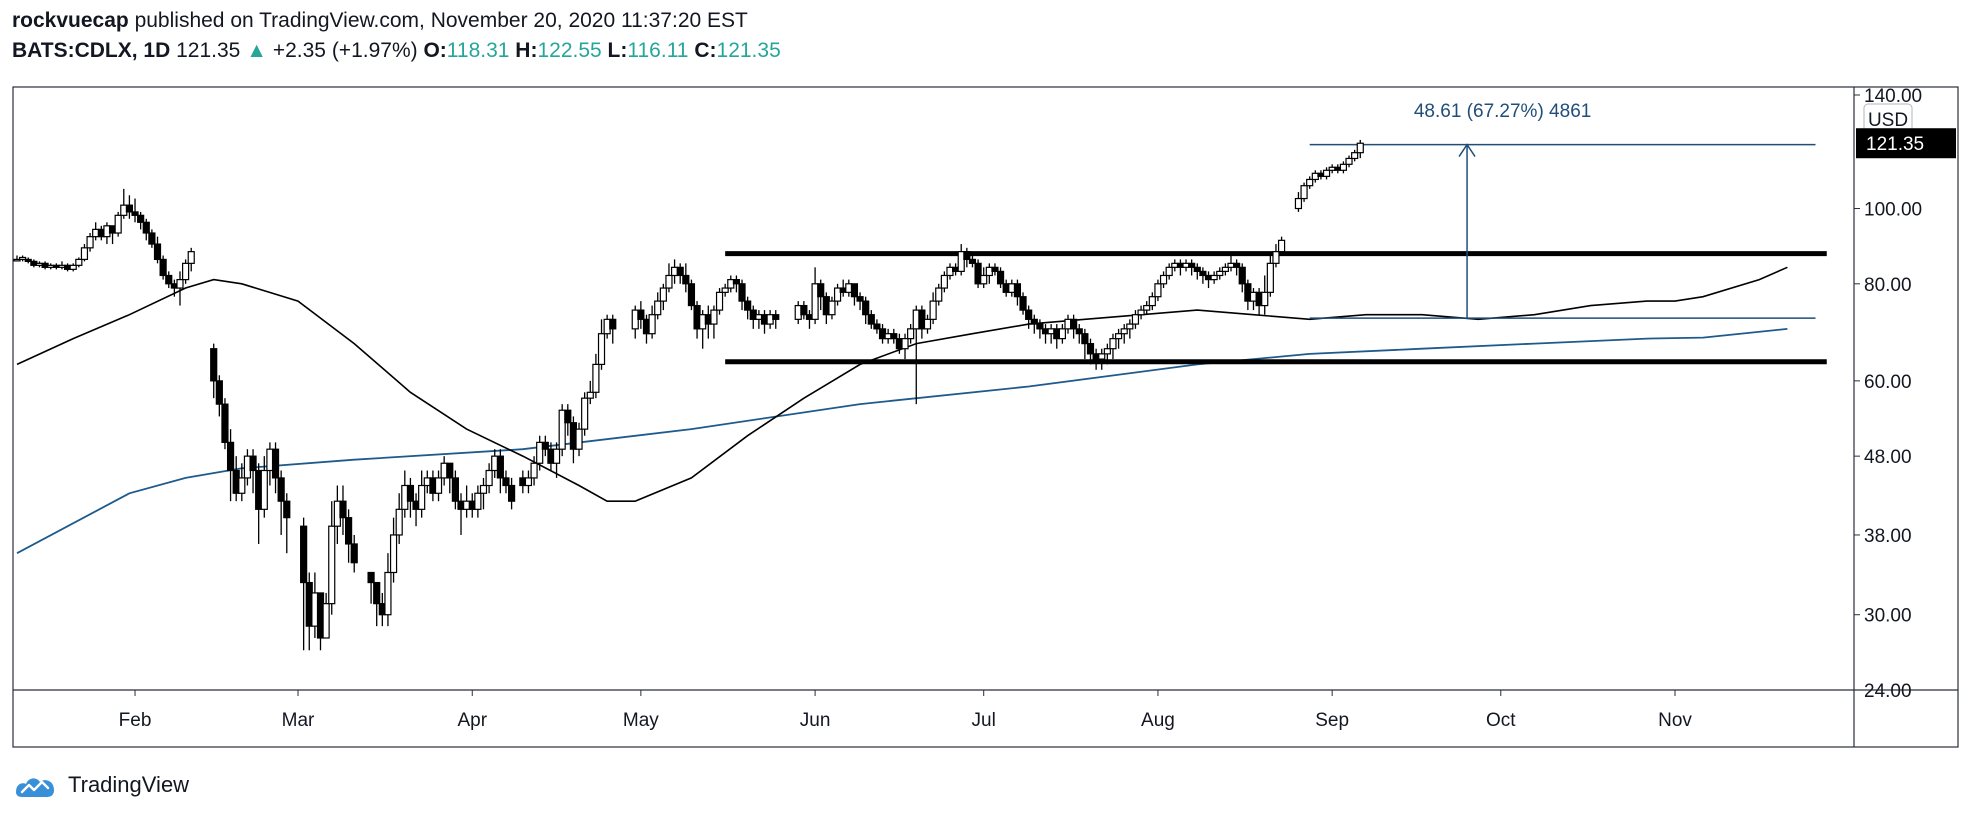 Image resolution: width=1974 pixels, height=822 pixels. Describe the element at coordinates (1888, 616) in the screenshot. I see `y-tick-label: 30.00` at that location.